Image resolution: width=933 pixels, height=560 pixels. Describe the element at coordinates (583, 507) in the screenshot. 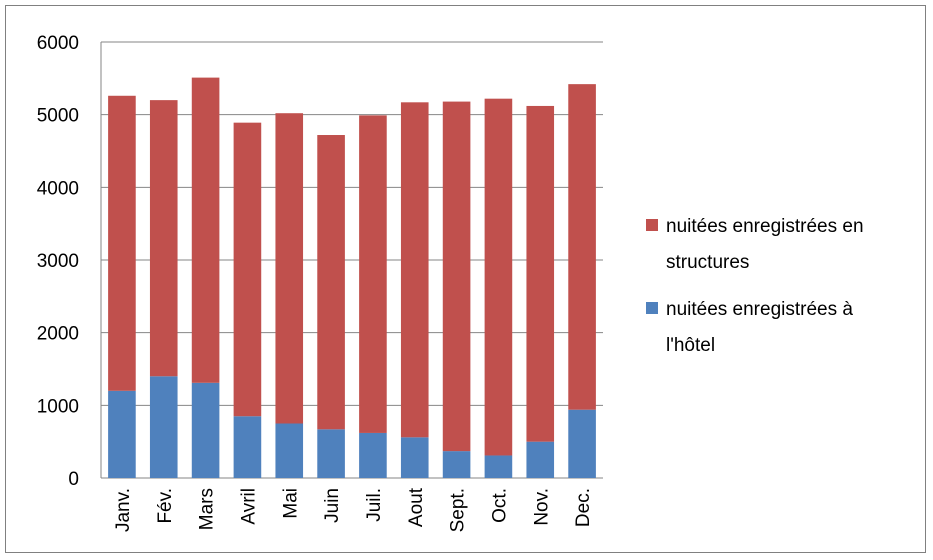

I see `x-category-label: Dec.` at that location.